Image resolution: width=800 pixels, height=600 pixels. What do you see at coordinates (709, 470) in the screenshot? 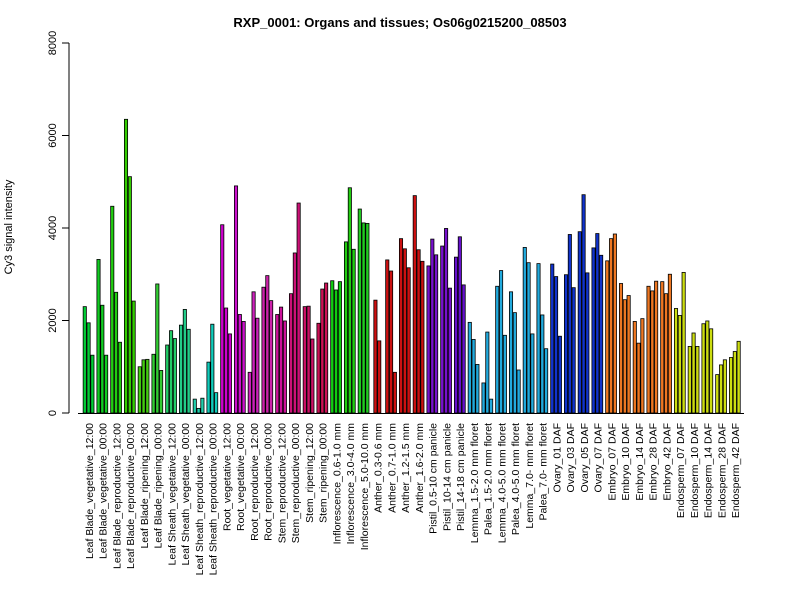
I see `category-label: Endosperm_14 DAF` at bounding box center [709, 470].